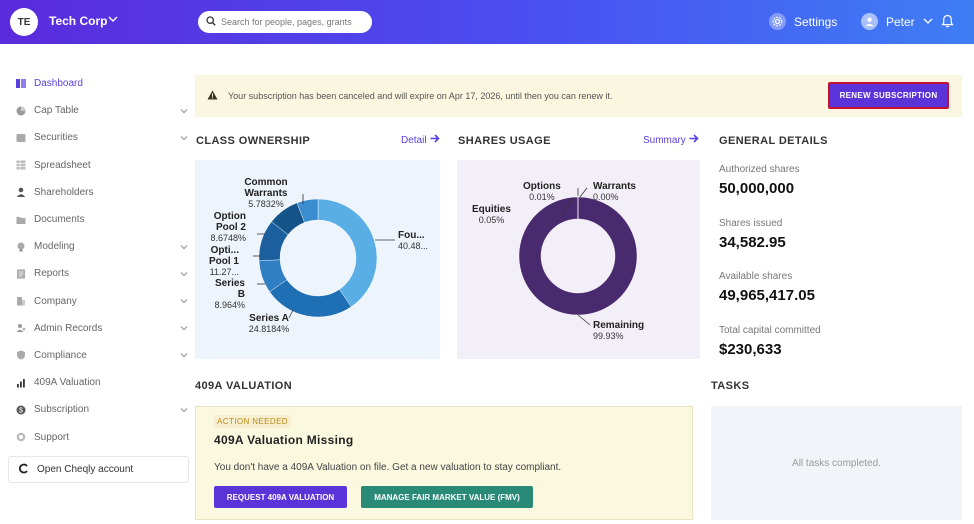  I want to click on slice-founders, so click(347, 253).